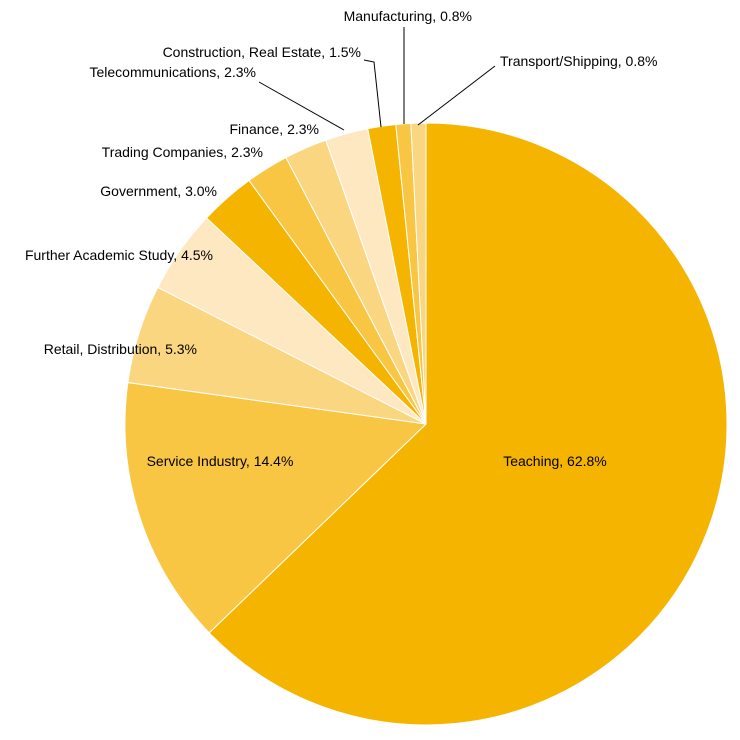  I want to click on slice-label-further-academic-study: Further Academic Study, 4.5%, so click(119, 255).